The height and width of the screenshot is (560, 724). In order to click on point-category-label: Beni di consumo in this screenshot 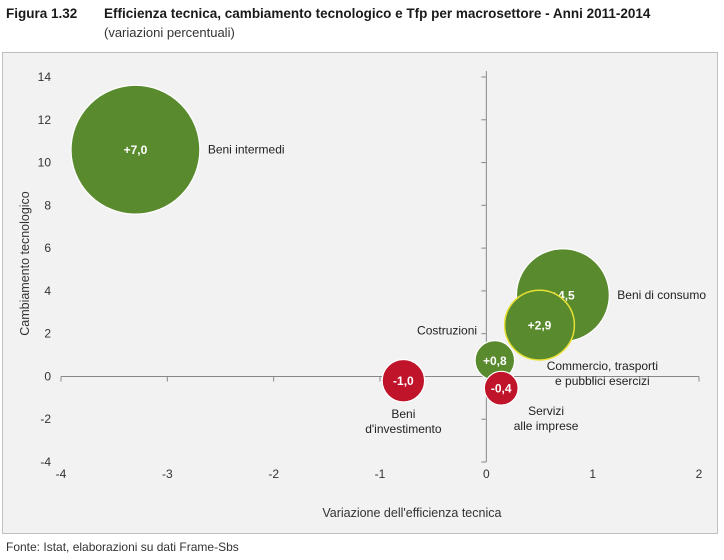, I will do `click(661, 295)`.